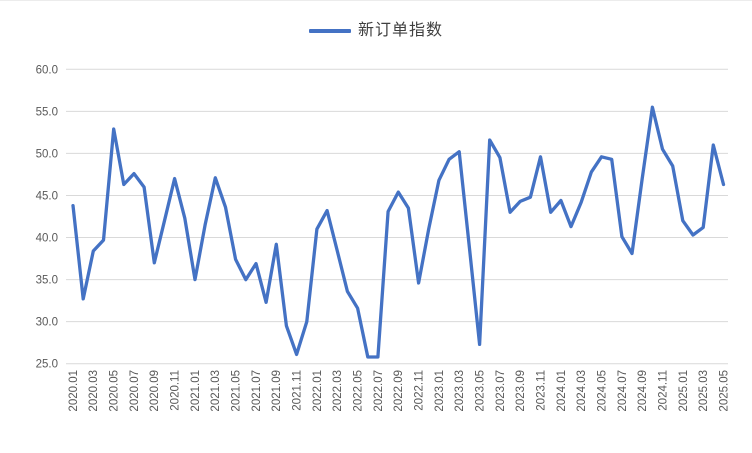 Image resolution: width=752 pixels, height=453 pixels. I want to click on x-tick-label: 2020.09, so click(155, 391).